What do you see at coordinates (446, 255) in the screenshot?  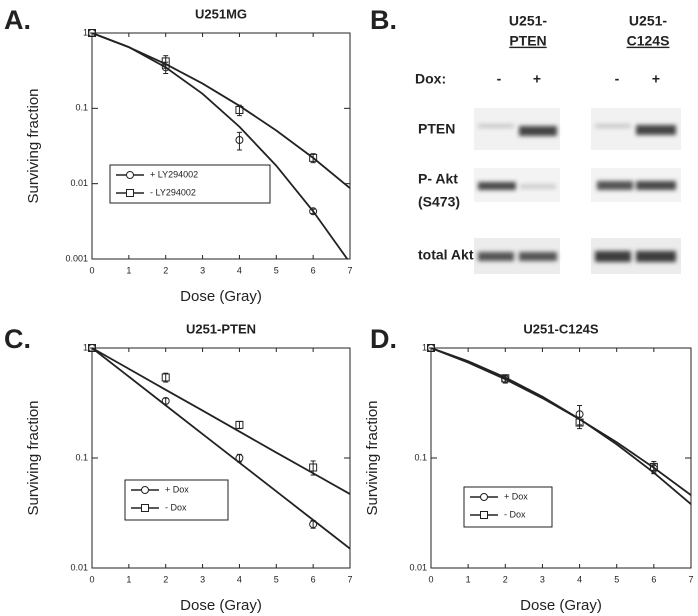 I see `row-label: total Akt` at bounding box center [446, 255].